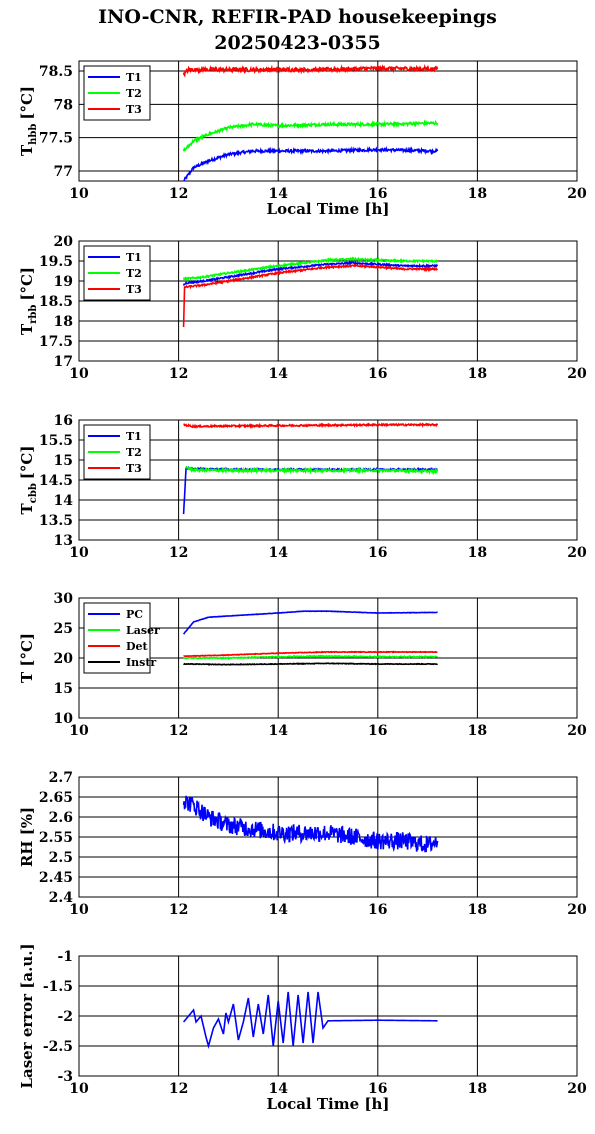  I want to click on legend: T1 T2 T3, so click(117, 273).